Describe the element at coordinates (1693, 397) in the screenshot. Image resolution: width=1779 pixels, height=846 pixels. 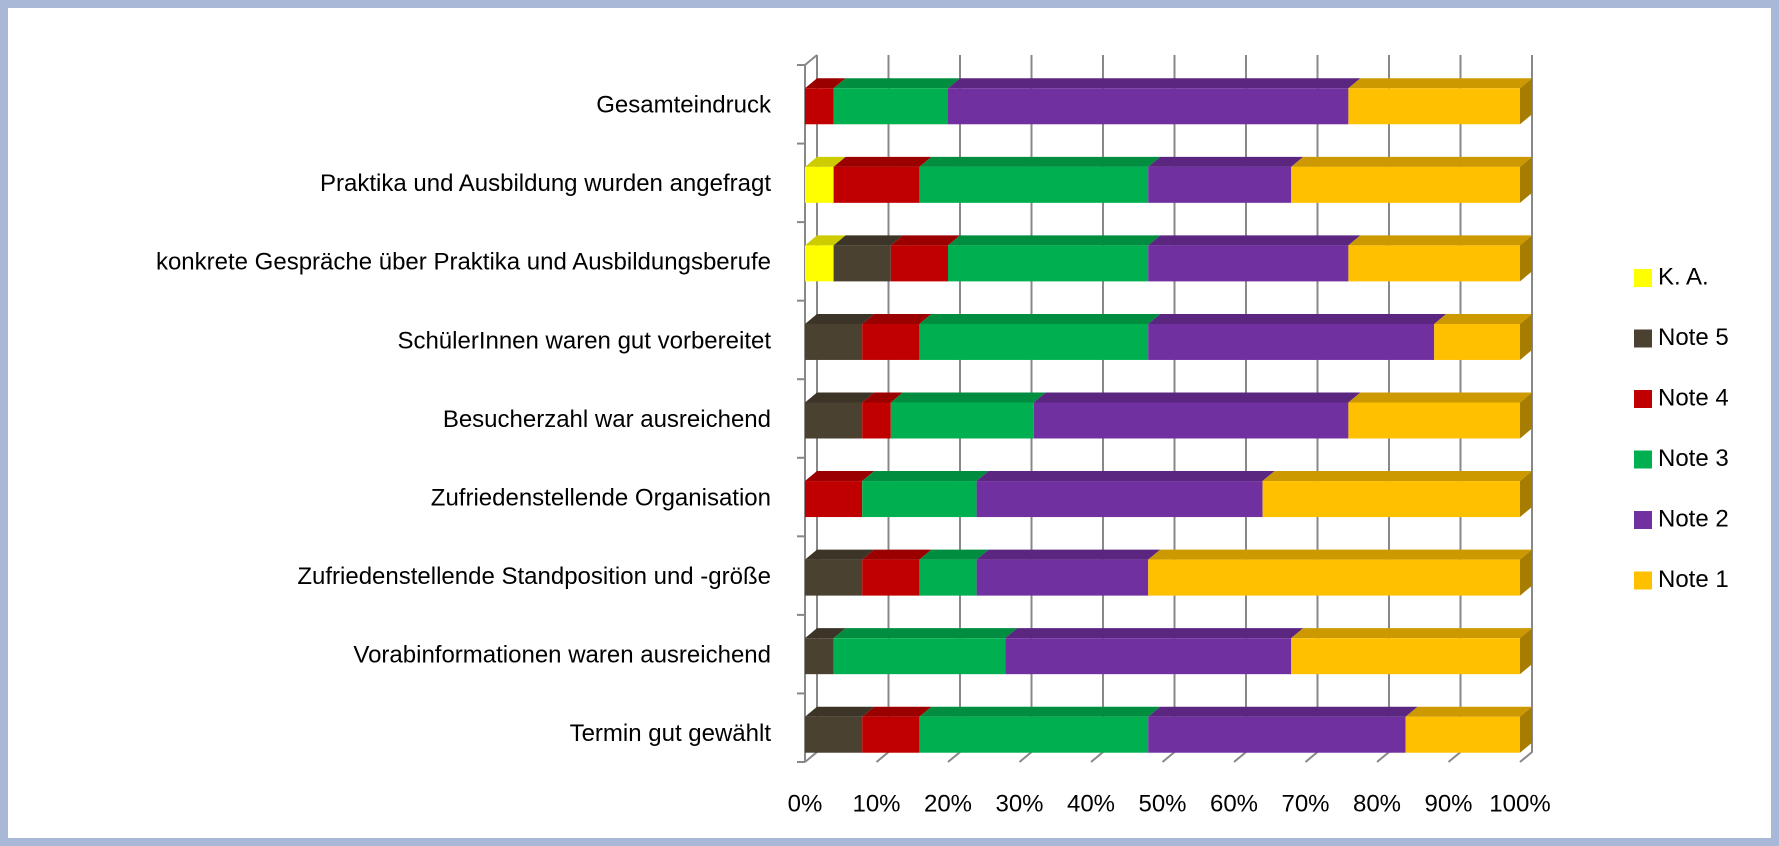
I see `legend-label: Note 4` at that location.